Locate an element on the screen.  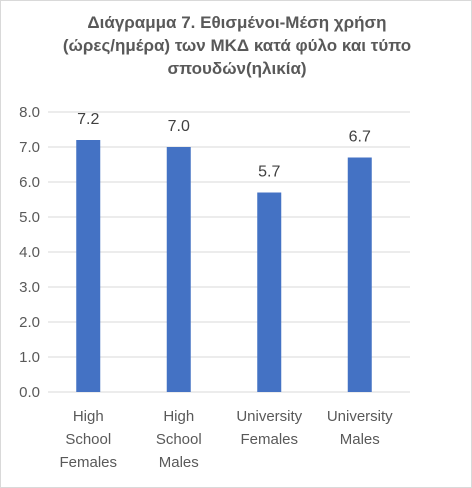
data-label: 6.7 is located at coordinates (360, 137).